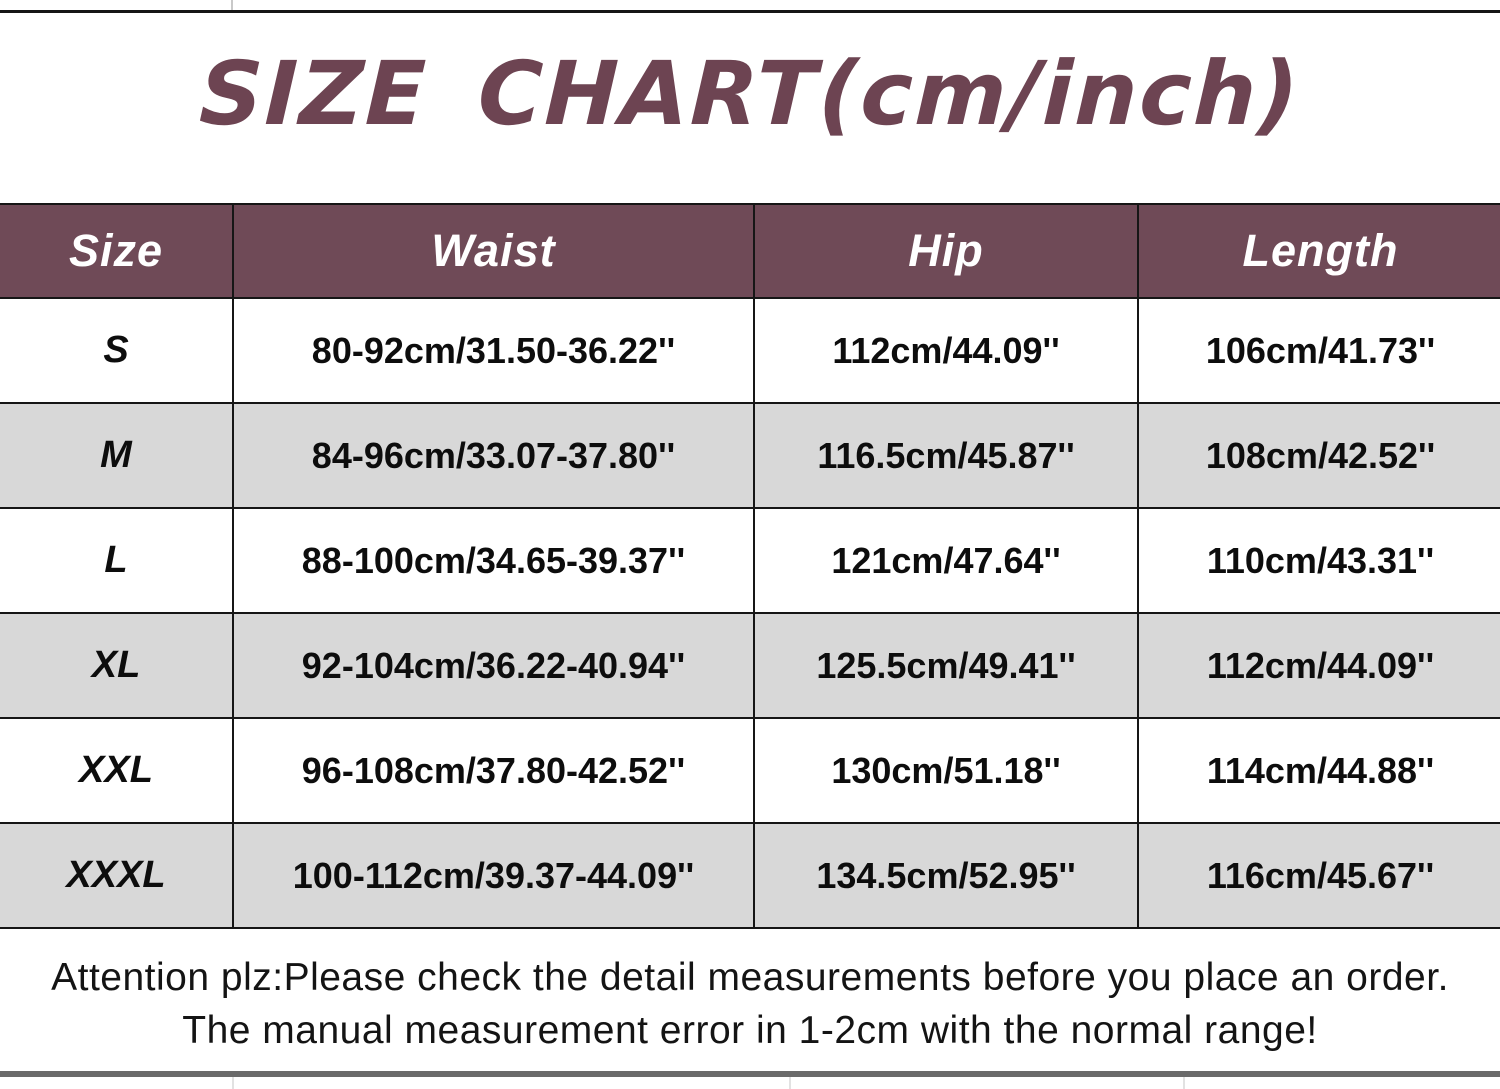 The height and width of the screenshot is (1089, 1500). I want to click on bottom-border-rule, so click(750, 1074).